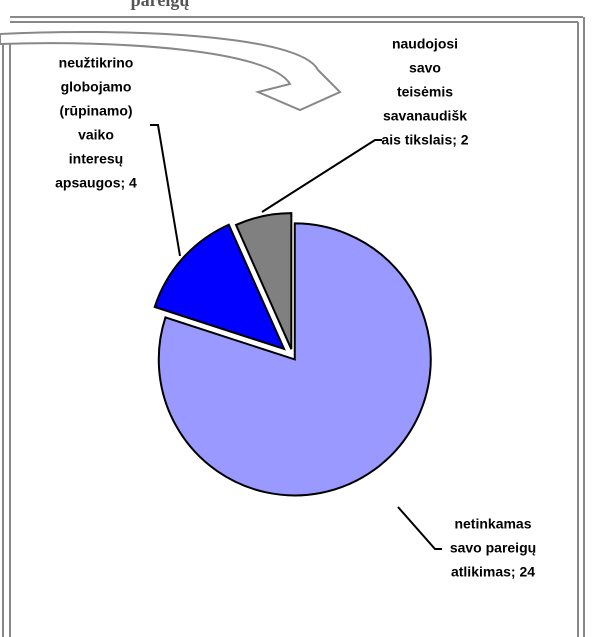 The image size is (592, 637). I want to click on curved-arrow, so click(171, 71).